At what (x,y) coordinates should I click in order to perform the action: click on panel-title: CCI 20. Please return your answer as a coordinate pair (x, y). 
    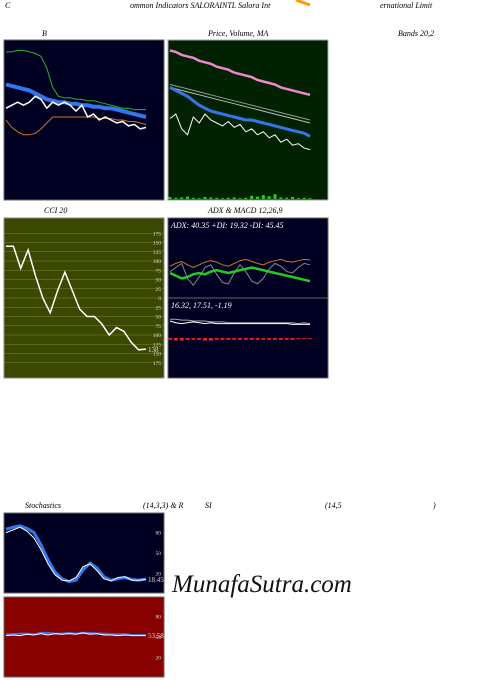
    Looking at the image, I should click on (55, 210).